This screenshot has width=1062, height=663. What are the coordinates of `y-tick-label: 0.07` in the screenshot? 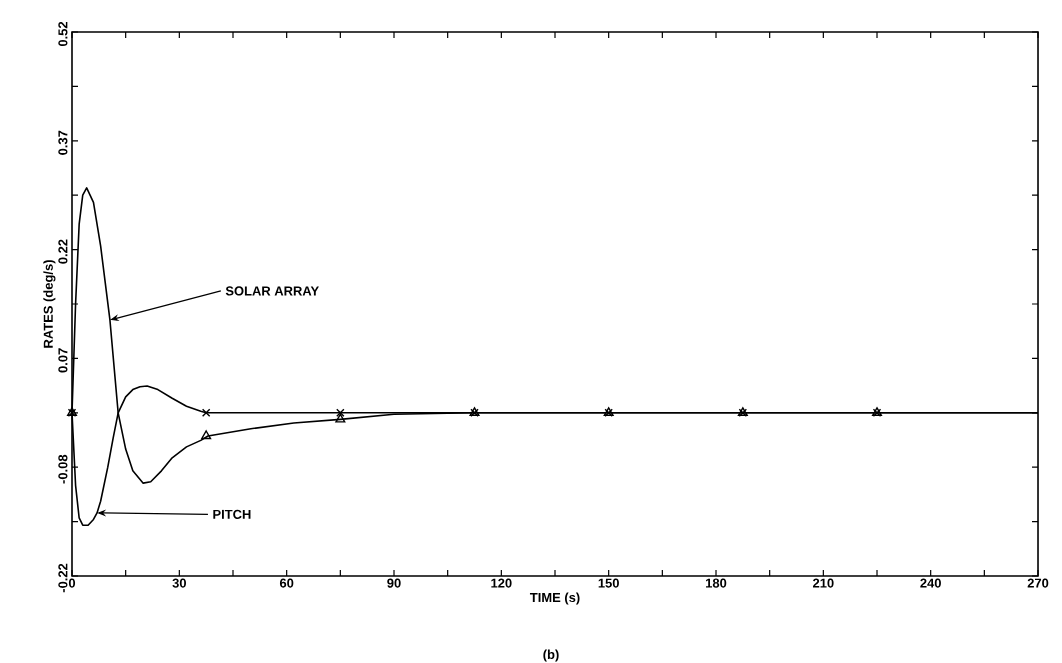 It's located at (63, 360).